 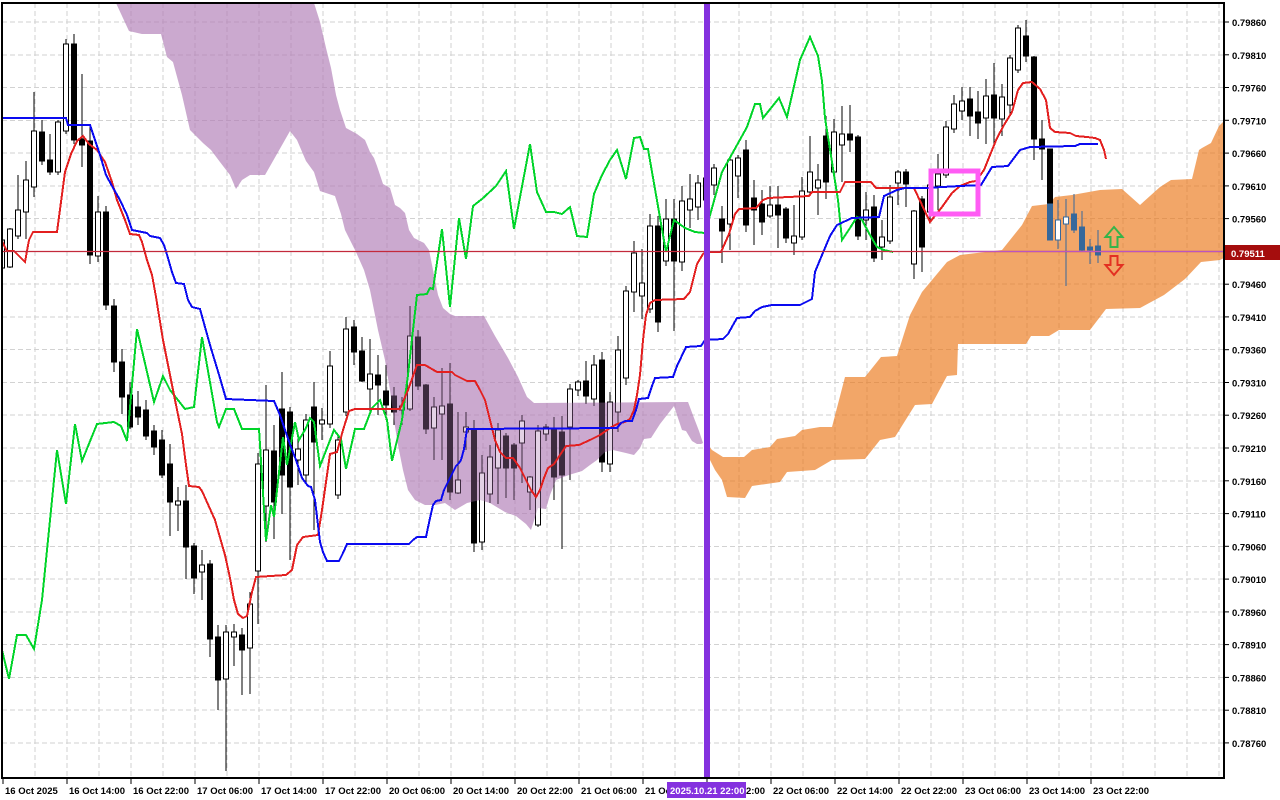 I want to click on svg-text: 0.78910, so click(x=1249, y=646).